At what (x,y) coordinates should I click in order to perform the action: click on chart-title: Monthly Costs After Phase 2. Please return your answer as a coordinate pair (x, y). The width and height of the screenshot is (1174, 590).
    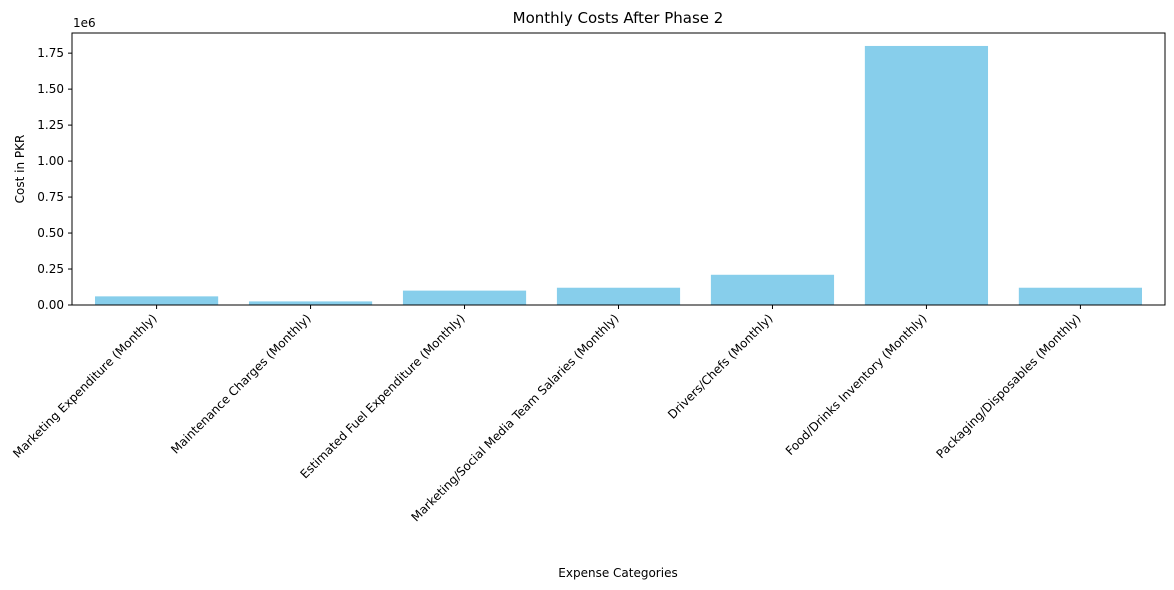
    Looking at the image, I should click on (618, 18).